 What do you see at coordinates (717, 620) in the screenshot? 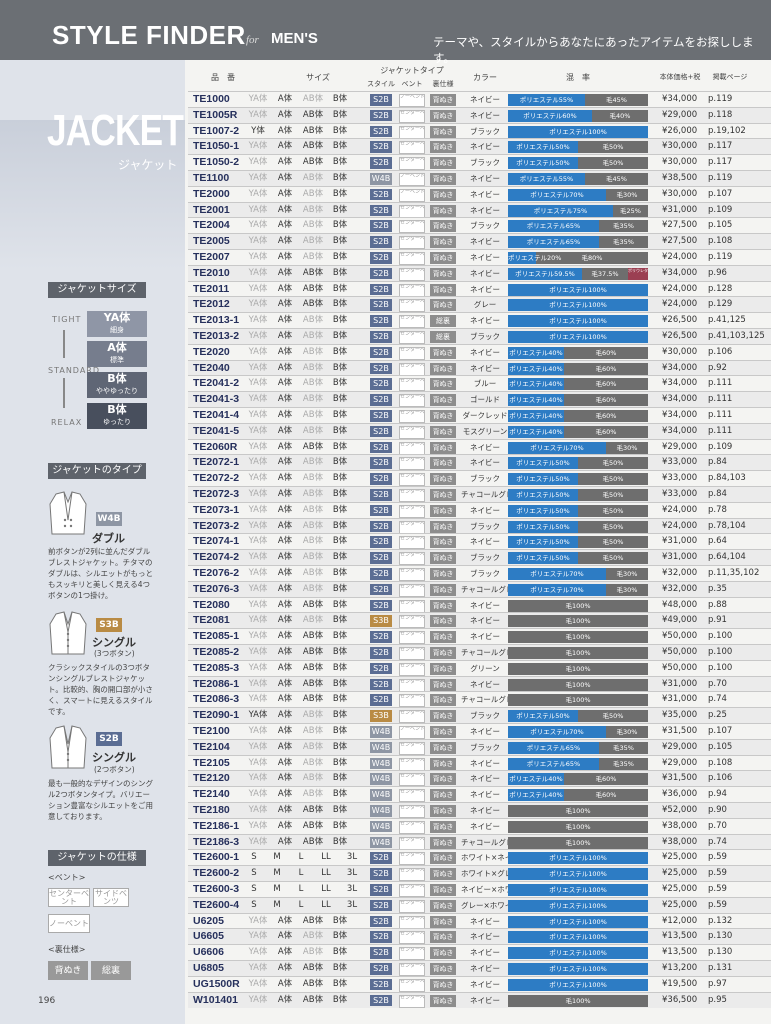
I see `cell-page: p.91` at bounding box center [717, 620].